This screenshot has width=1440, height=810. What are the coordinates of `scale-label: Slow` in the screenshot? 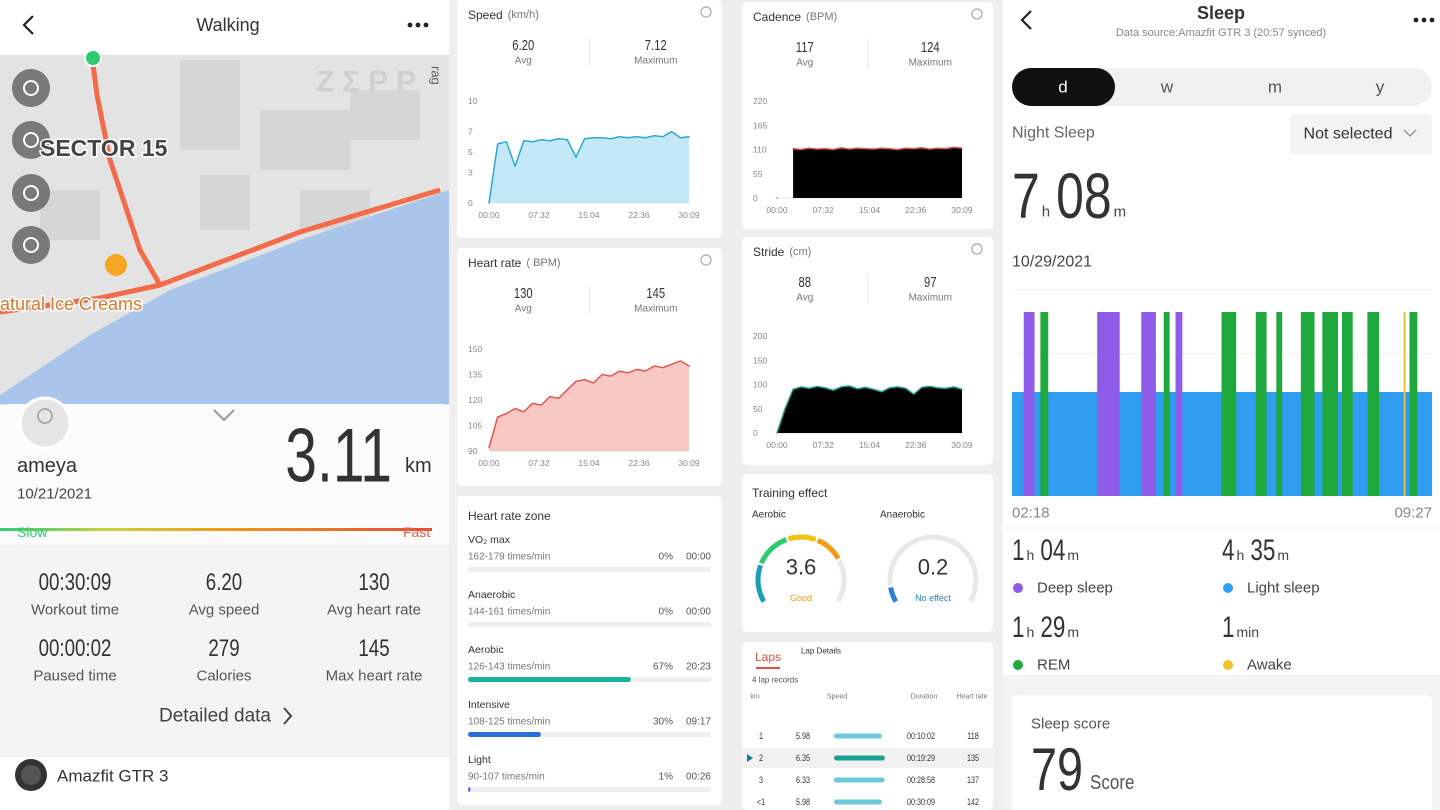 It's located at (32, 532).